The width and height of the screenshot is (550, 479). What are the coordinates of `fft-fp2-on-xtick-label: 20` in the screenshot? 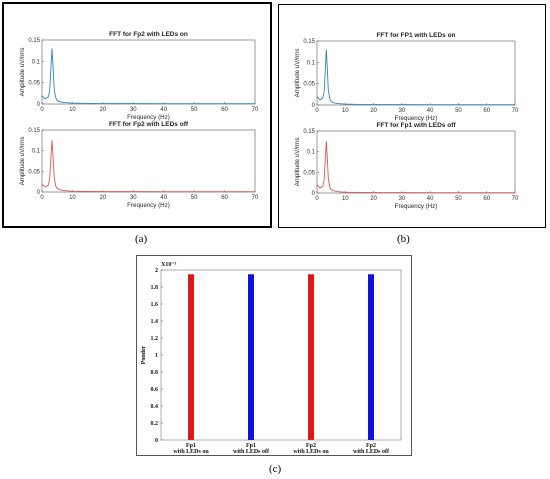 It's located at (103, 110).